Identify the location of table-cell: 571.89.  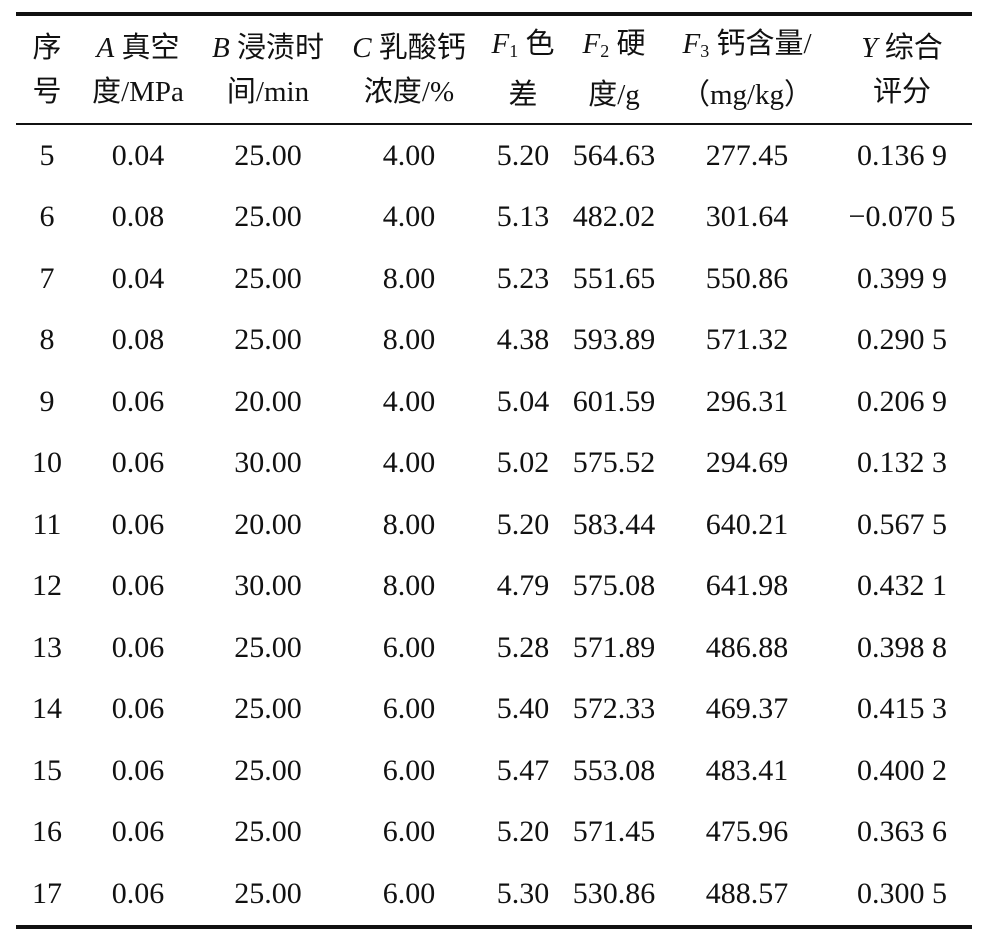
(614, 647).